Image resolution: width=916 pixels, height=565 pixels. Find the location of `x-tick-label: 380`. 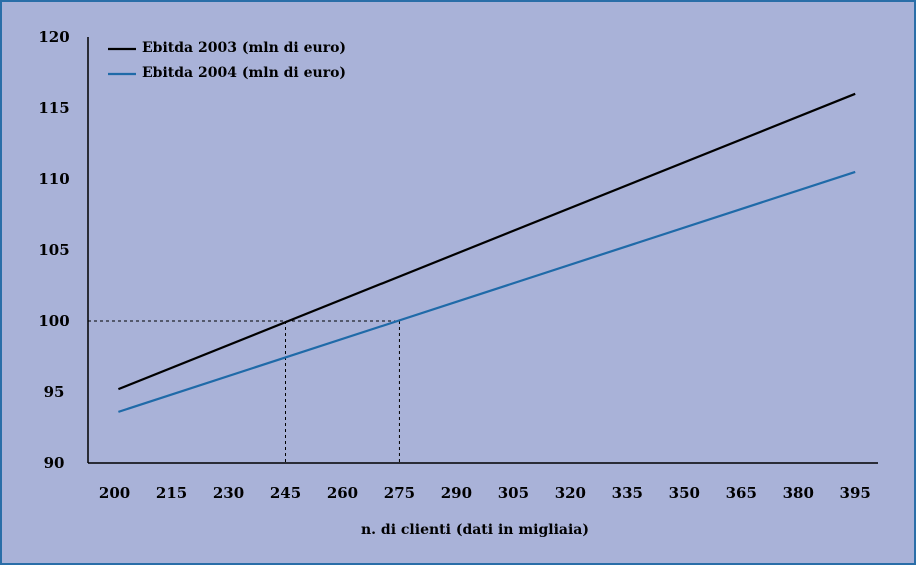

x-tick-label: 380 is located at coordinates (798, 493).